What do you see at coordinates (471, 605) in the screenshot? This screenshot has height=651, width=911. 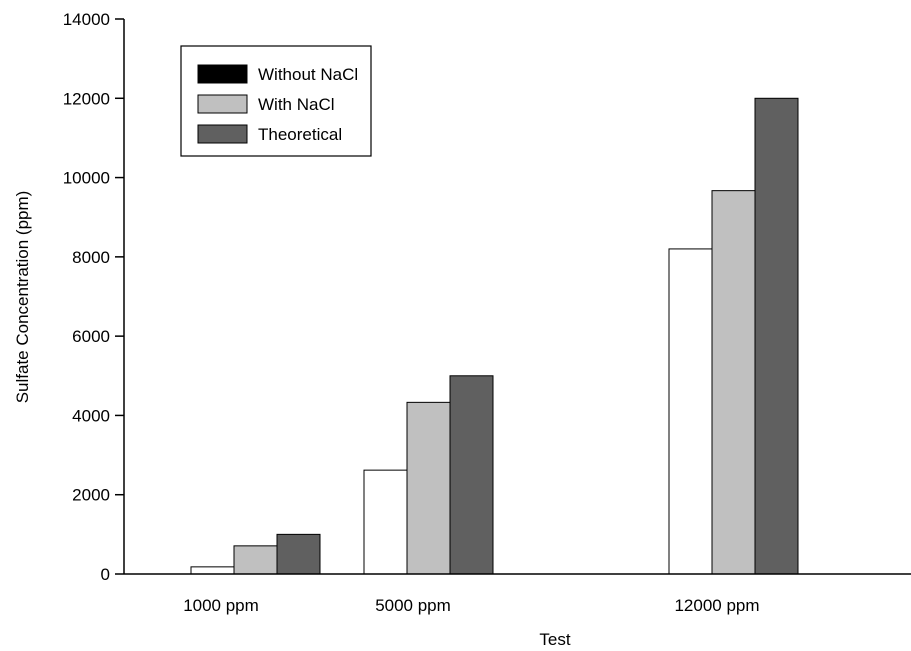 I see `x-ticks-group: 1000 ppm 5000 ppm 12000 ppm` at bounding box center [471, 605].